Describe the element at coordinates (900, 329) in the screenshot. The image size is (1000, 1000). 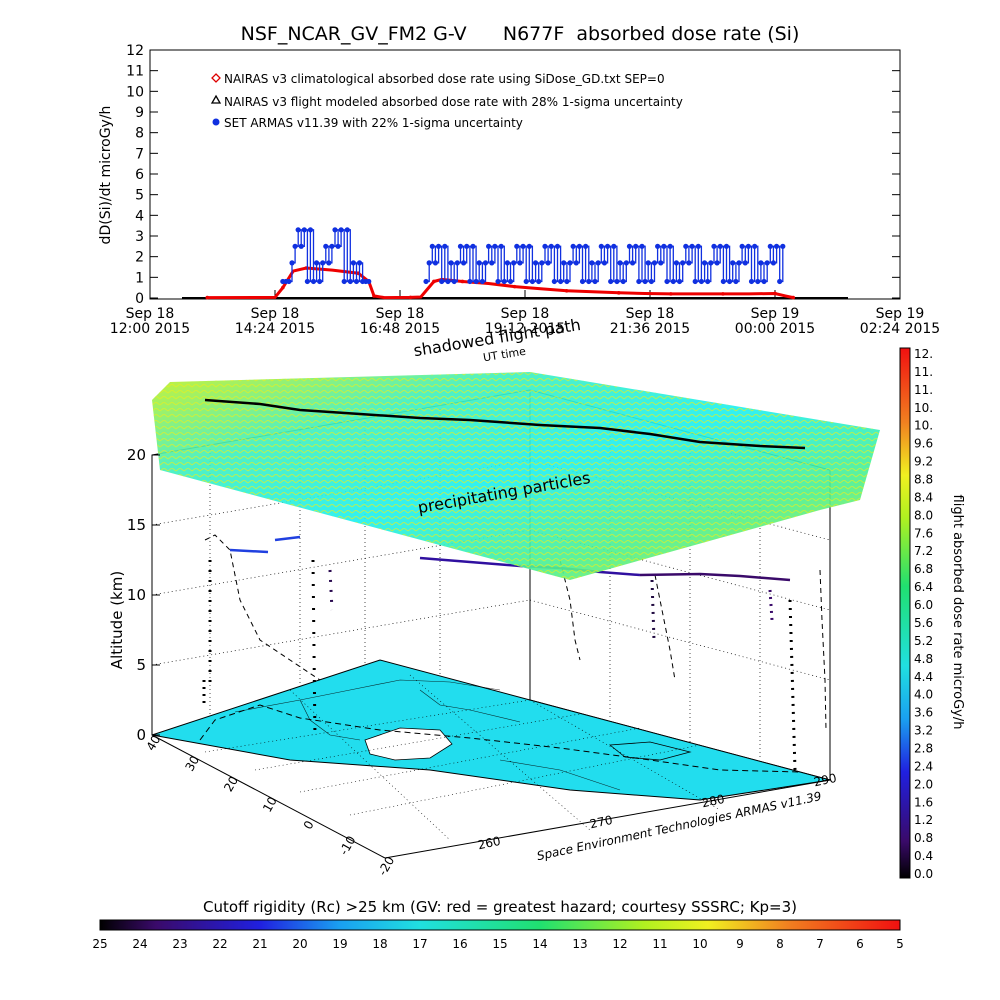
I see `x-tick-label-time: 02:24 2015` at that location.